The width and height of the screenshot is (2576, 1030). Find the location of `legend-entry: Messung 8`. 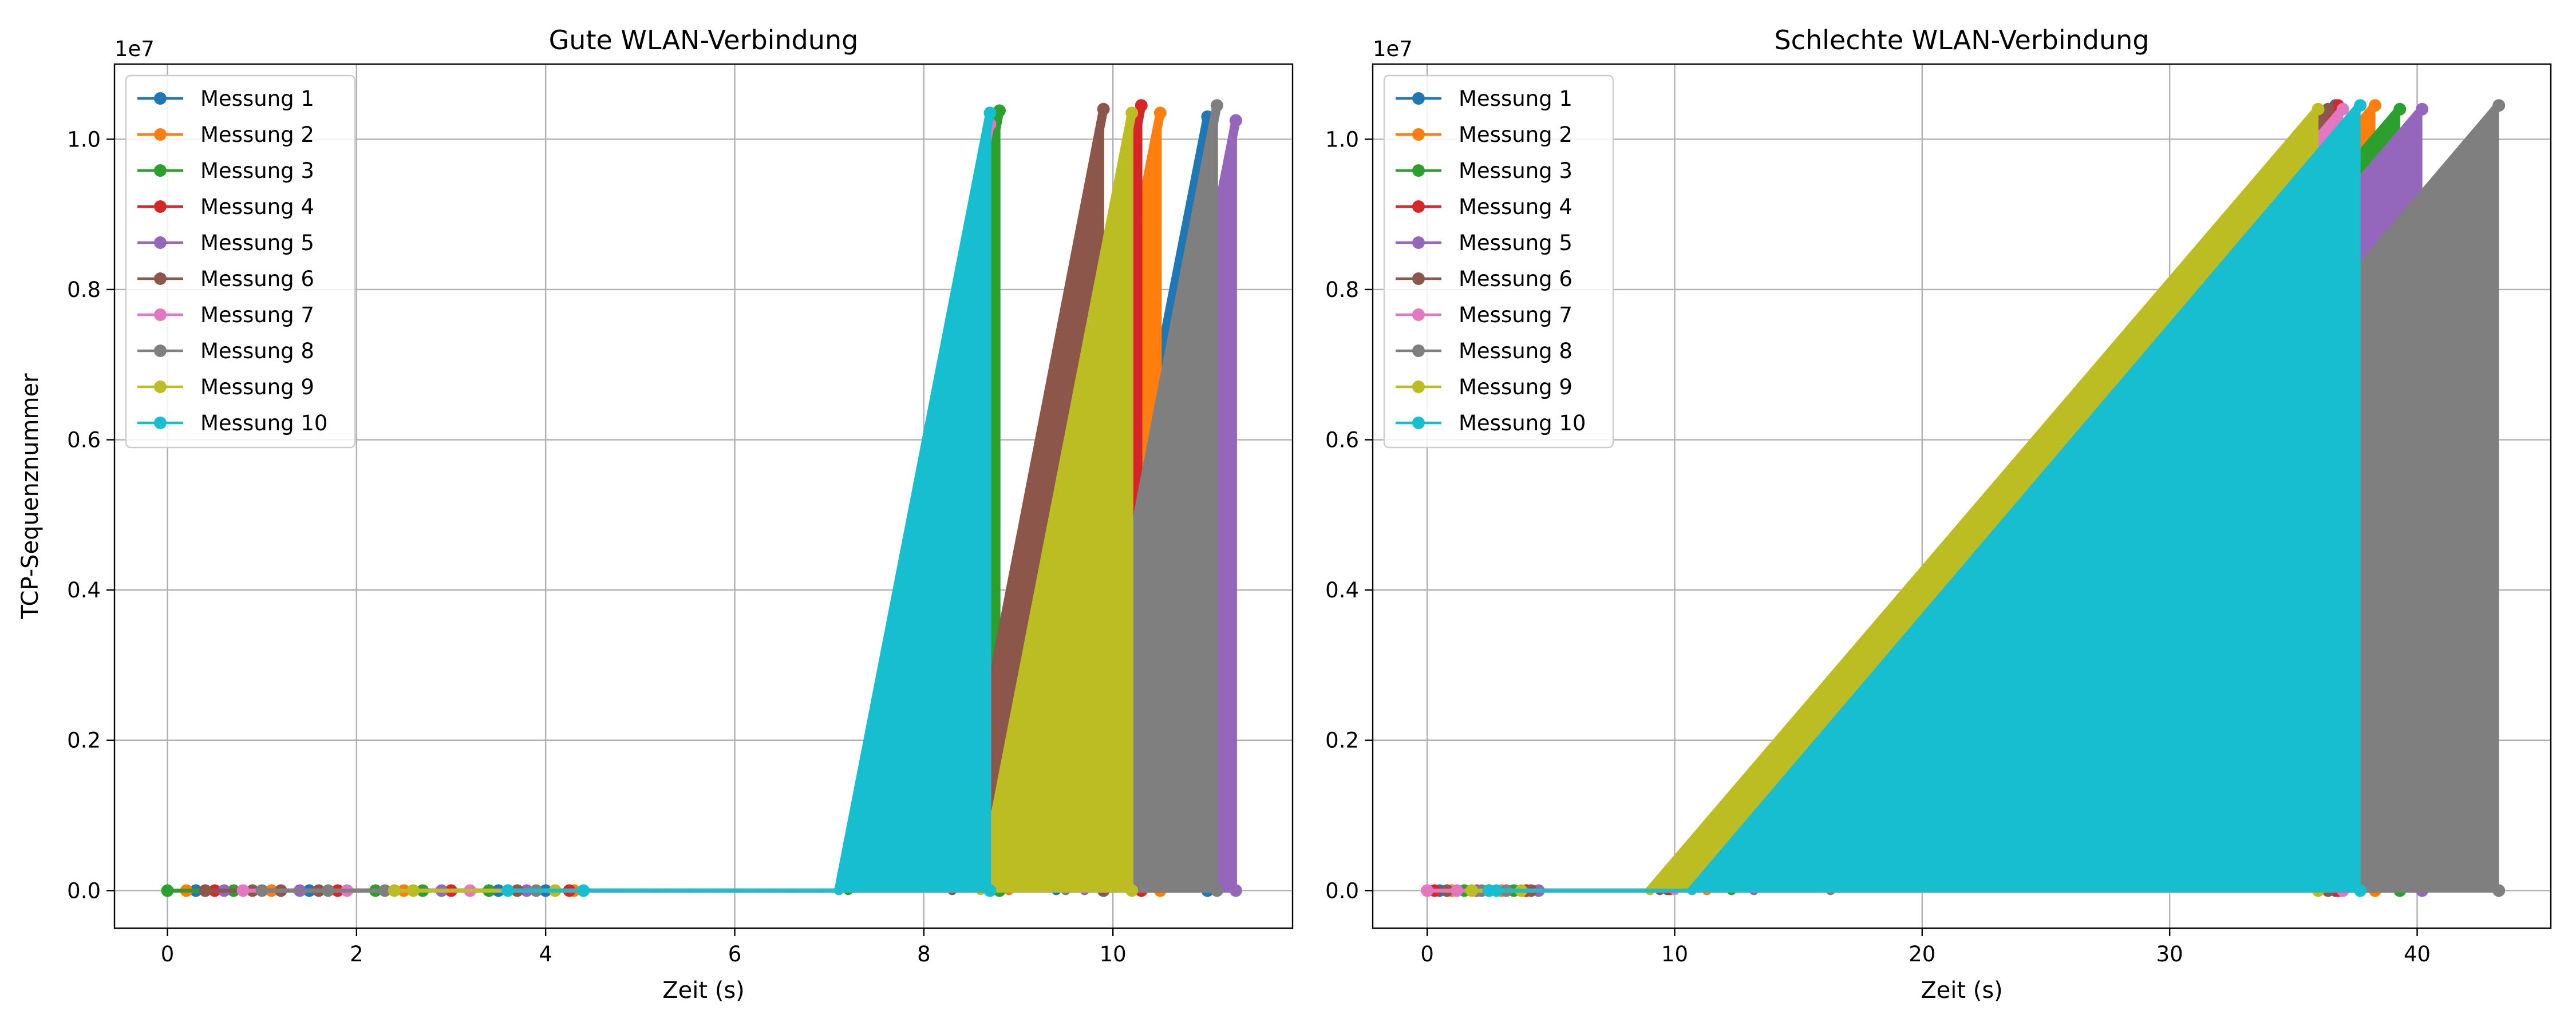

legend-entry: Messung 8 is located at coordinates (1516, 351).